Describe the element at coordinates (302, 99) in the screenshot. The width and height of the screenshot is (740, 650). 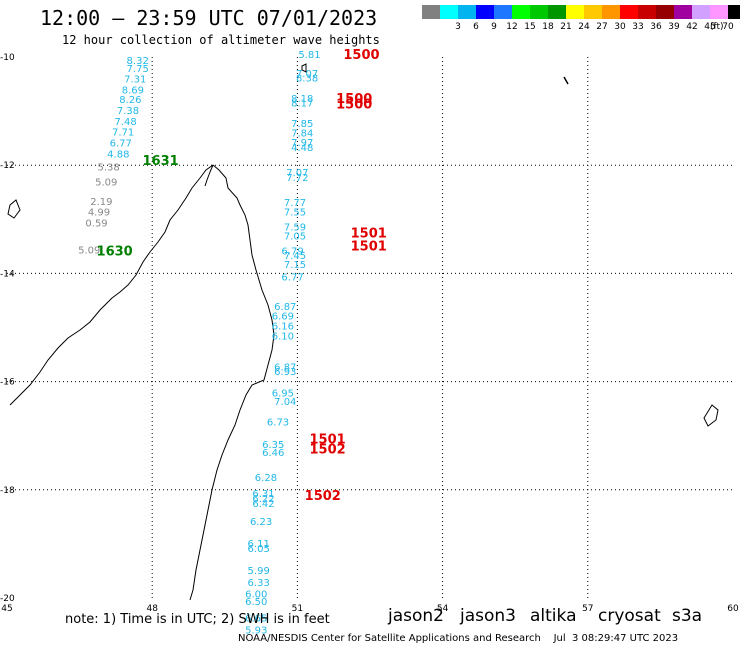
I see `wave-height-value: 8.18` at that location.